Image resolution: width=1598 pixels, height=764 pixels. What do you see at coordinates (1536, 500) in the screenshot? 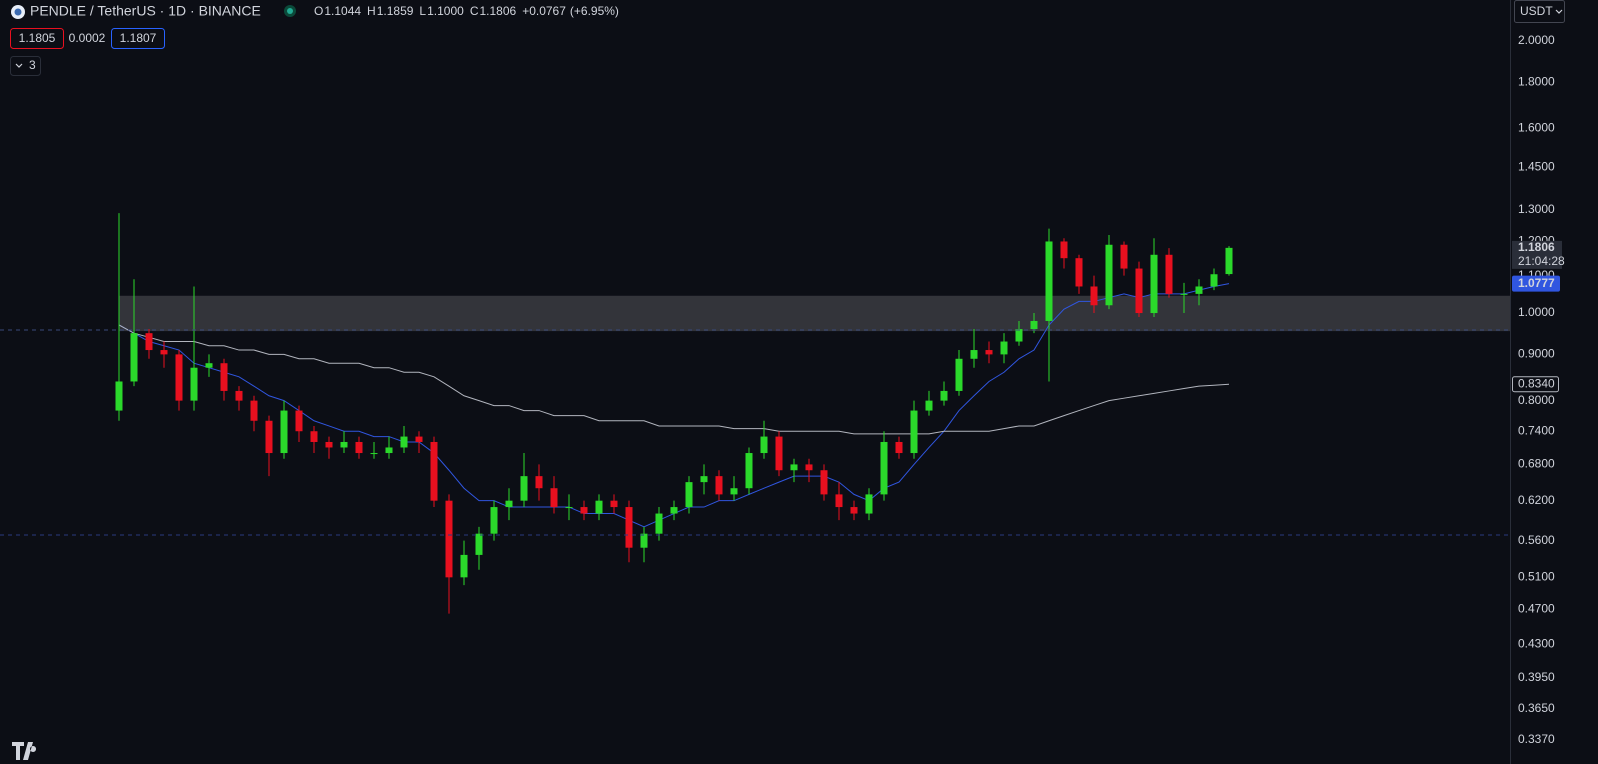
I see `y-tick-label: 0.6200` at bounding box center [1536, 500].